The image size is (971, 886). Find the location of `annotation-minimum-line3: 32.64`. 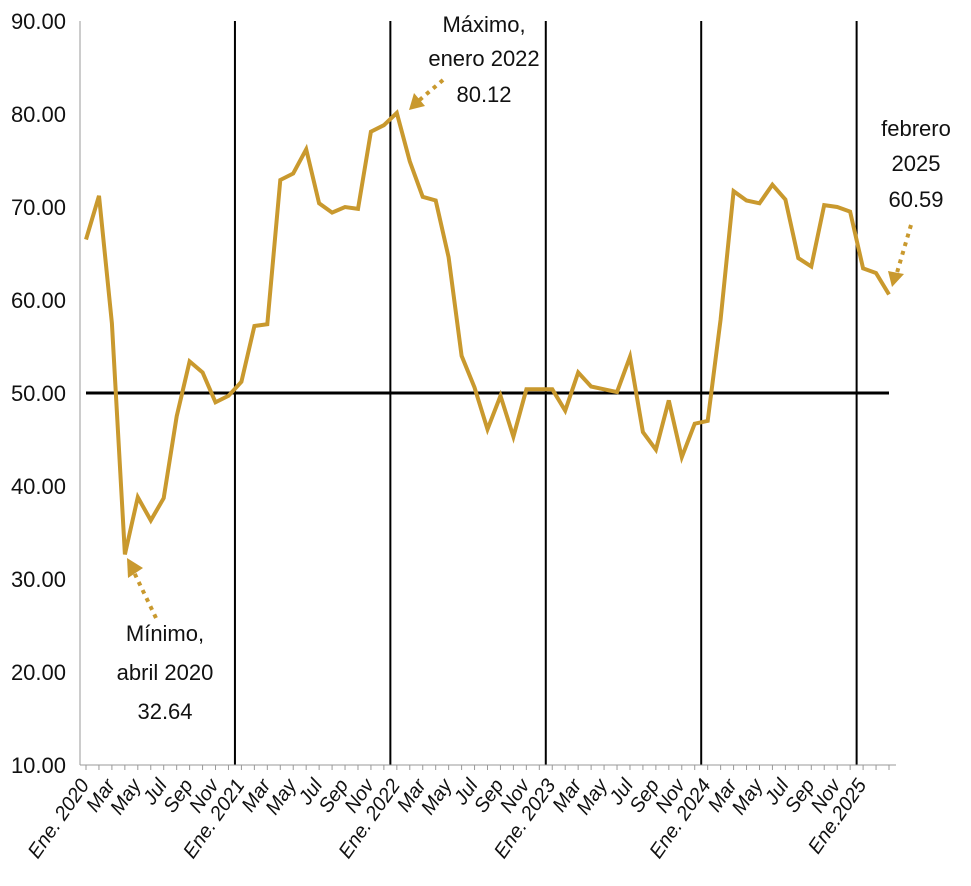

annotation-minimum-line3: 32.64 is located at coordinates (164, 711).